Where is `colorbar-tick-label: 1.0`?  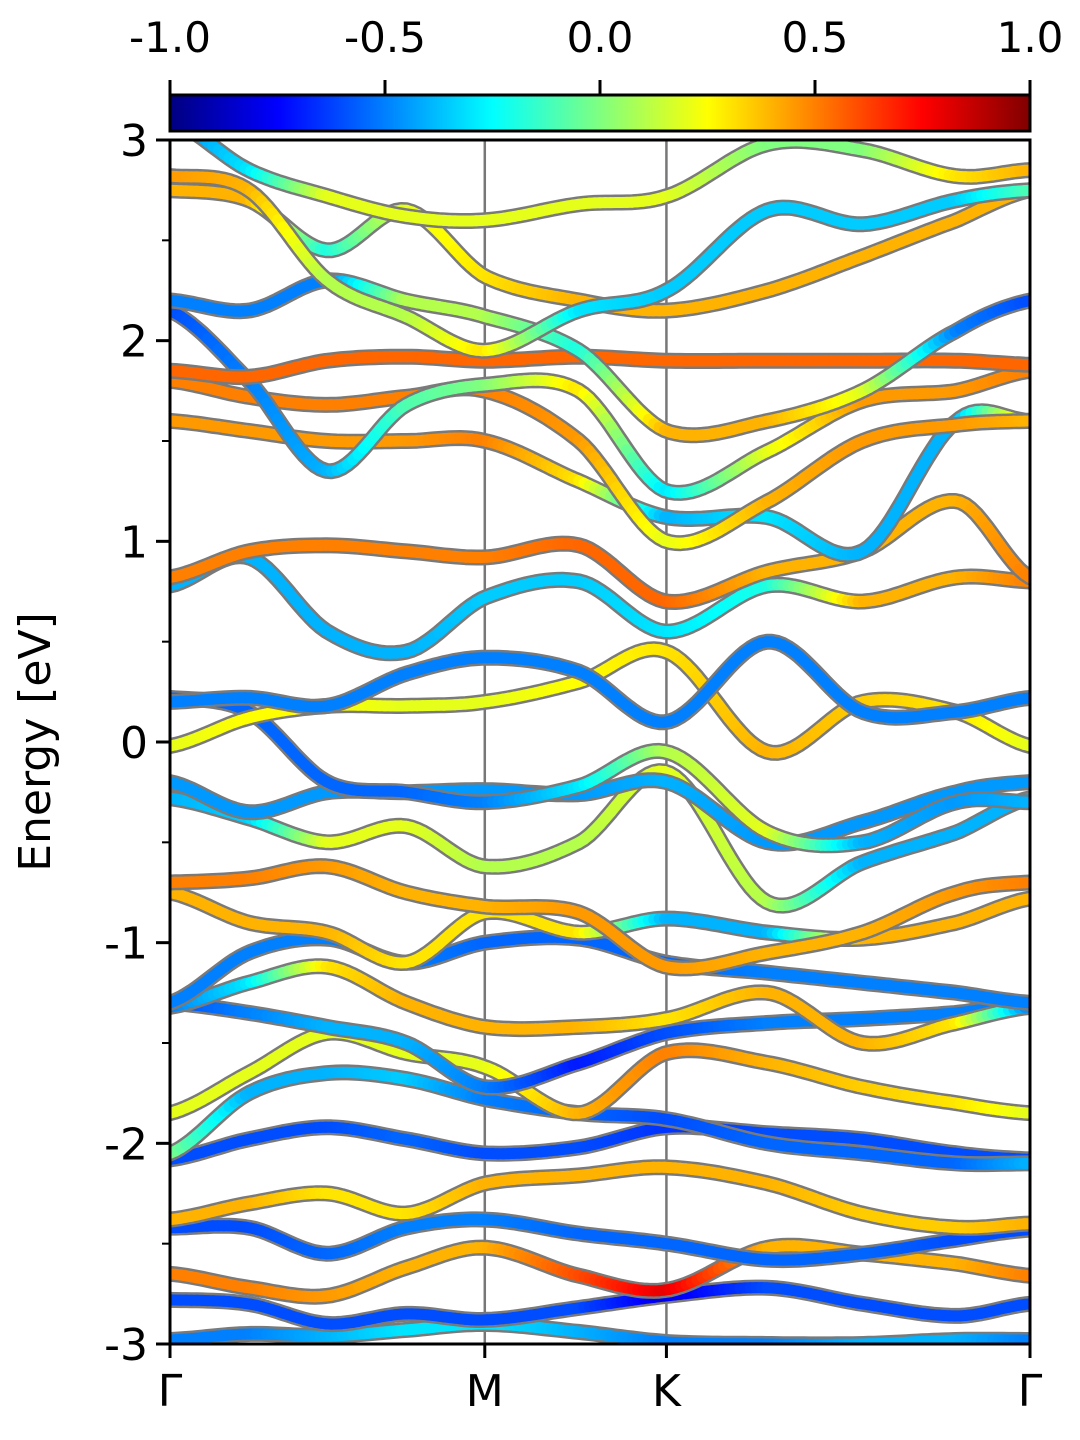
colorbar-tick-label: 1.0 is located at coordinates (1030, 37).